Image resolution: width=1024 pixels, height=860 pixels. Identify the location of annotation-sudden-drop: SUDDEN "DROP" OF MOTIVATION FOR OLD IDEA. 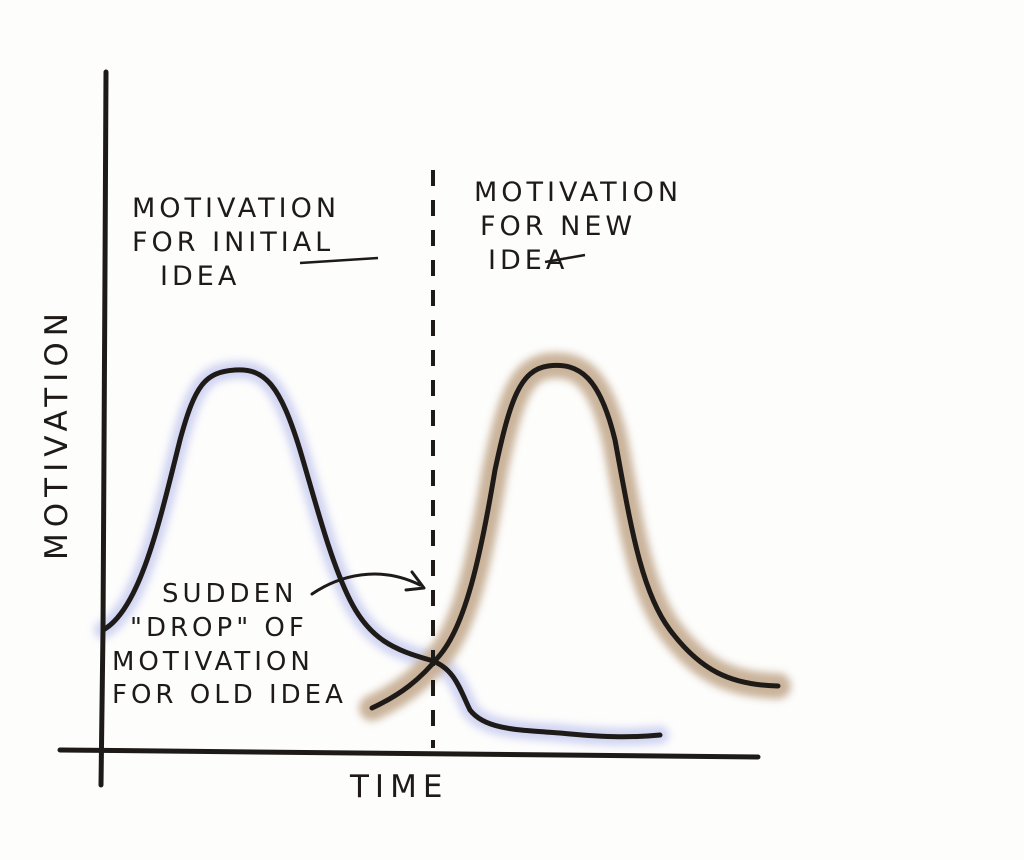
(229, 645).